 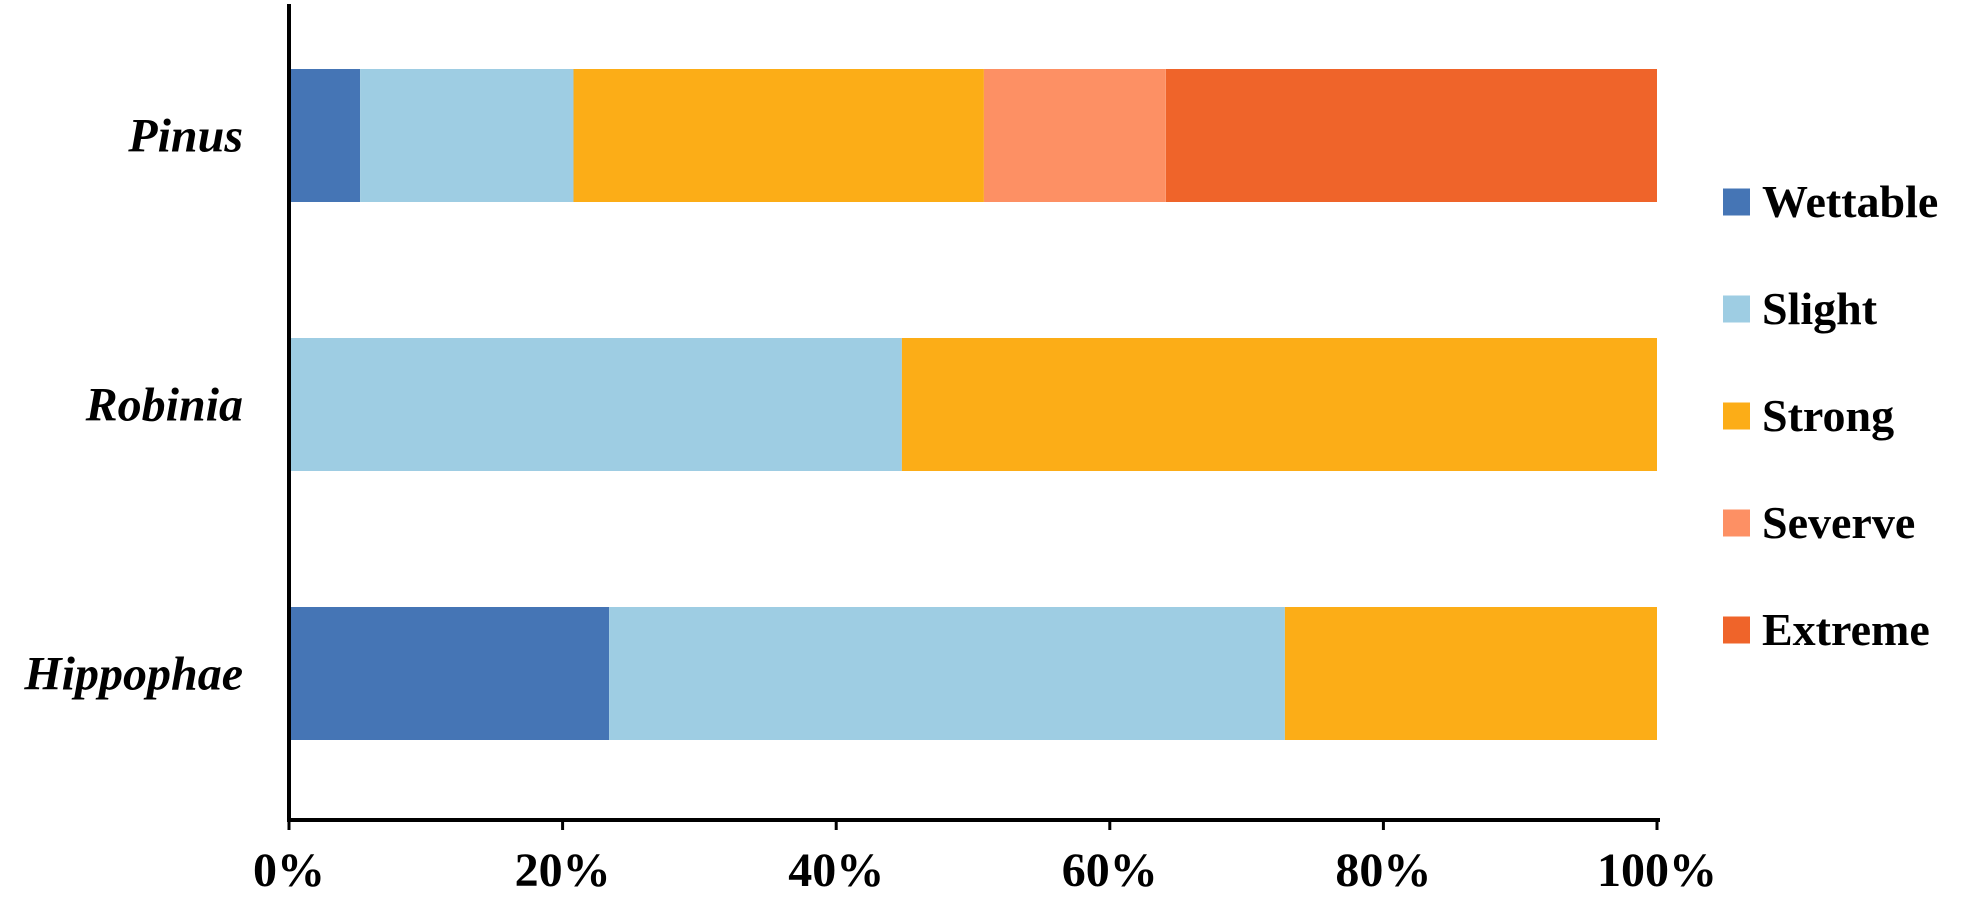 I want to click on ticks-layer: 0% 20% 40% 60% 80% 100%, so click(x=985, y=858).